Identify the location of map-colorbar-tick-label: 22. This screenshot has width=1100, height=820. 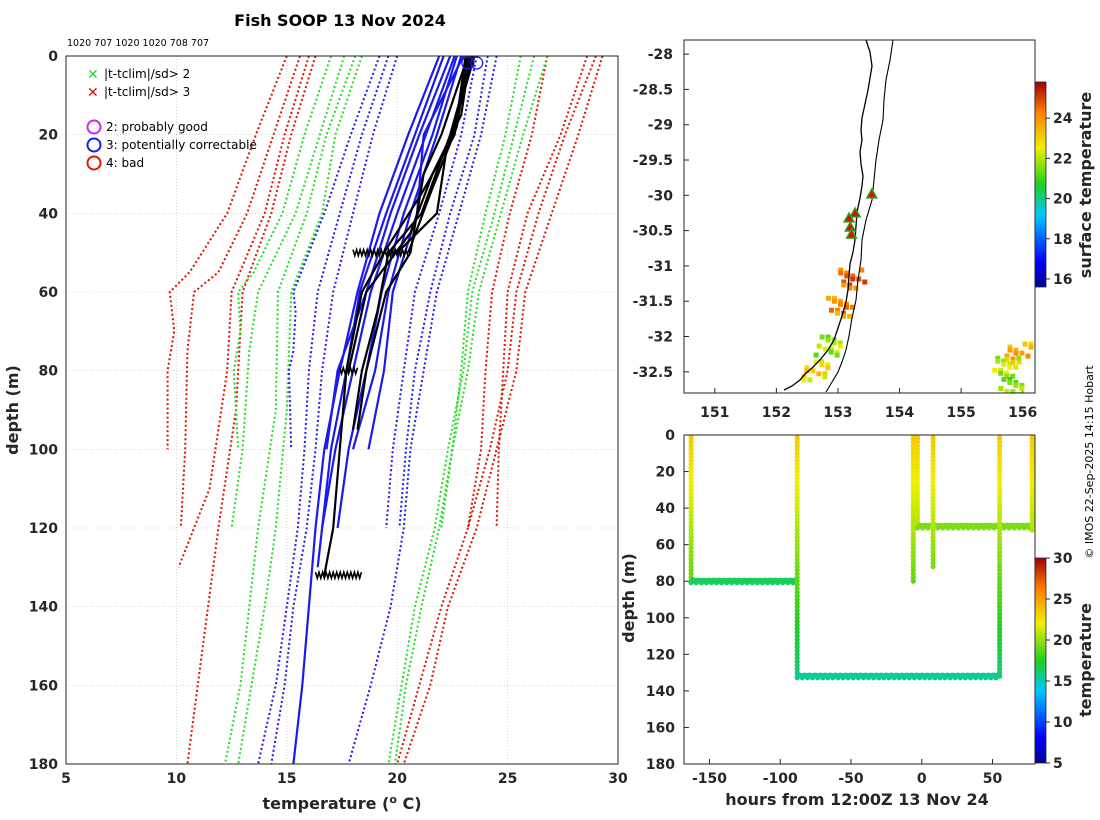
(1062, 159).